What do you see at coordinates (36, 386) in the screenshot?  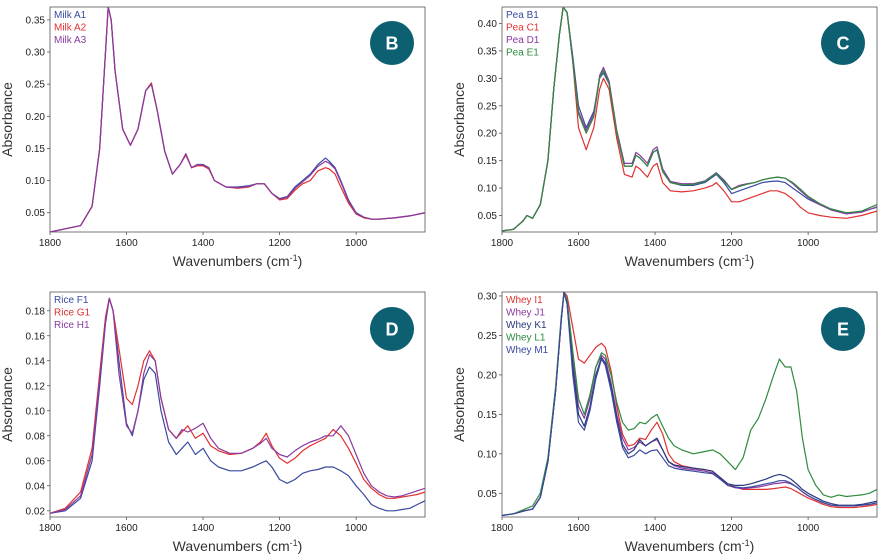 I see `y-tick-label: 0.12` at bounding box center [36, 386].